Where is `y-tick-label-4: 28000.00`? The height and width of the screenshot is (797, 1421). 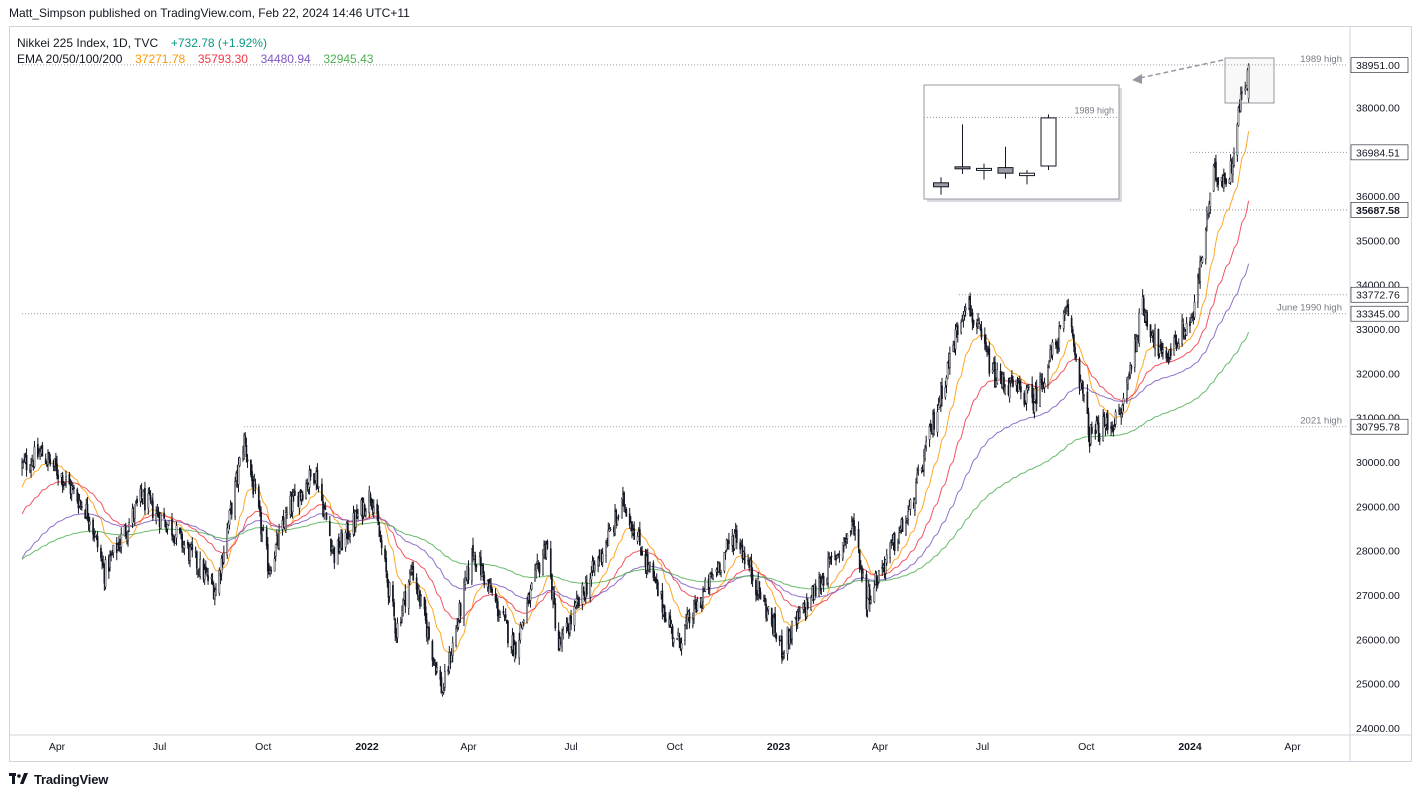 y-tick-label-4: 28000.00 is located at coordinates (1378, 552).